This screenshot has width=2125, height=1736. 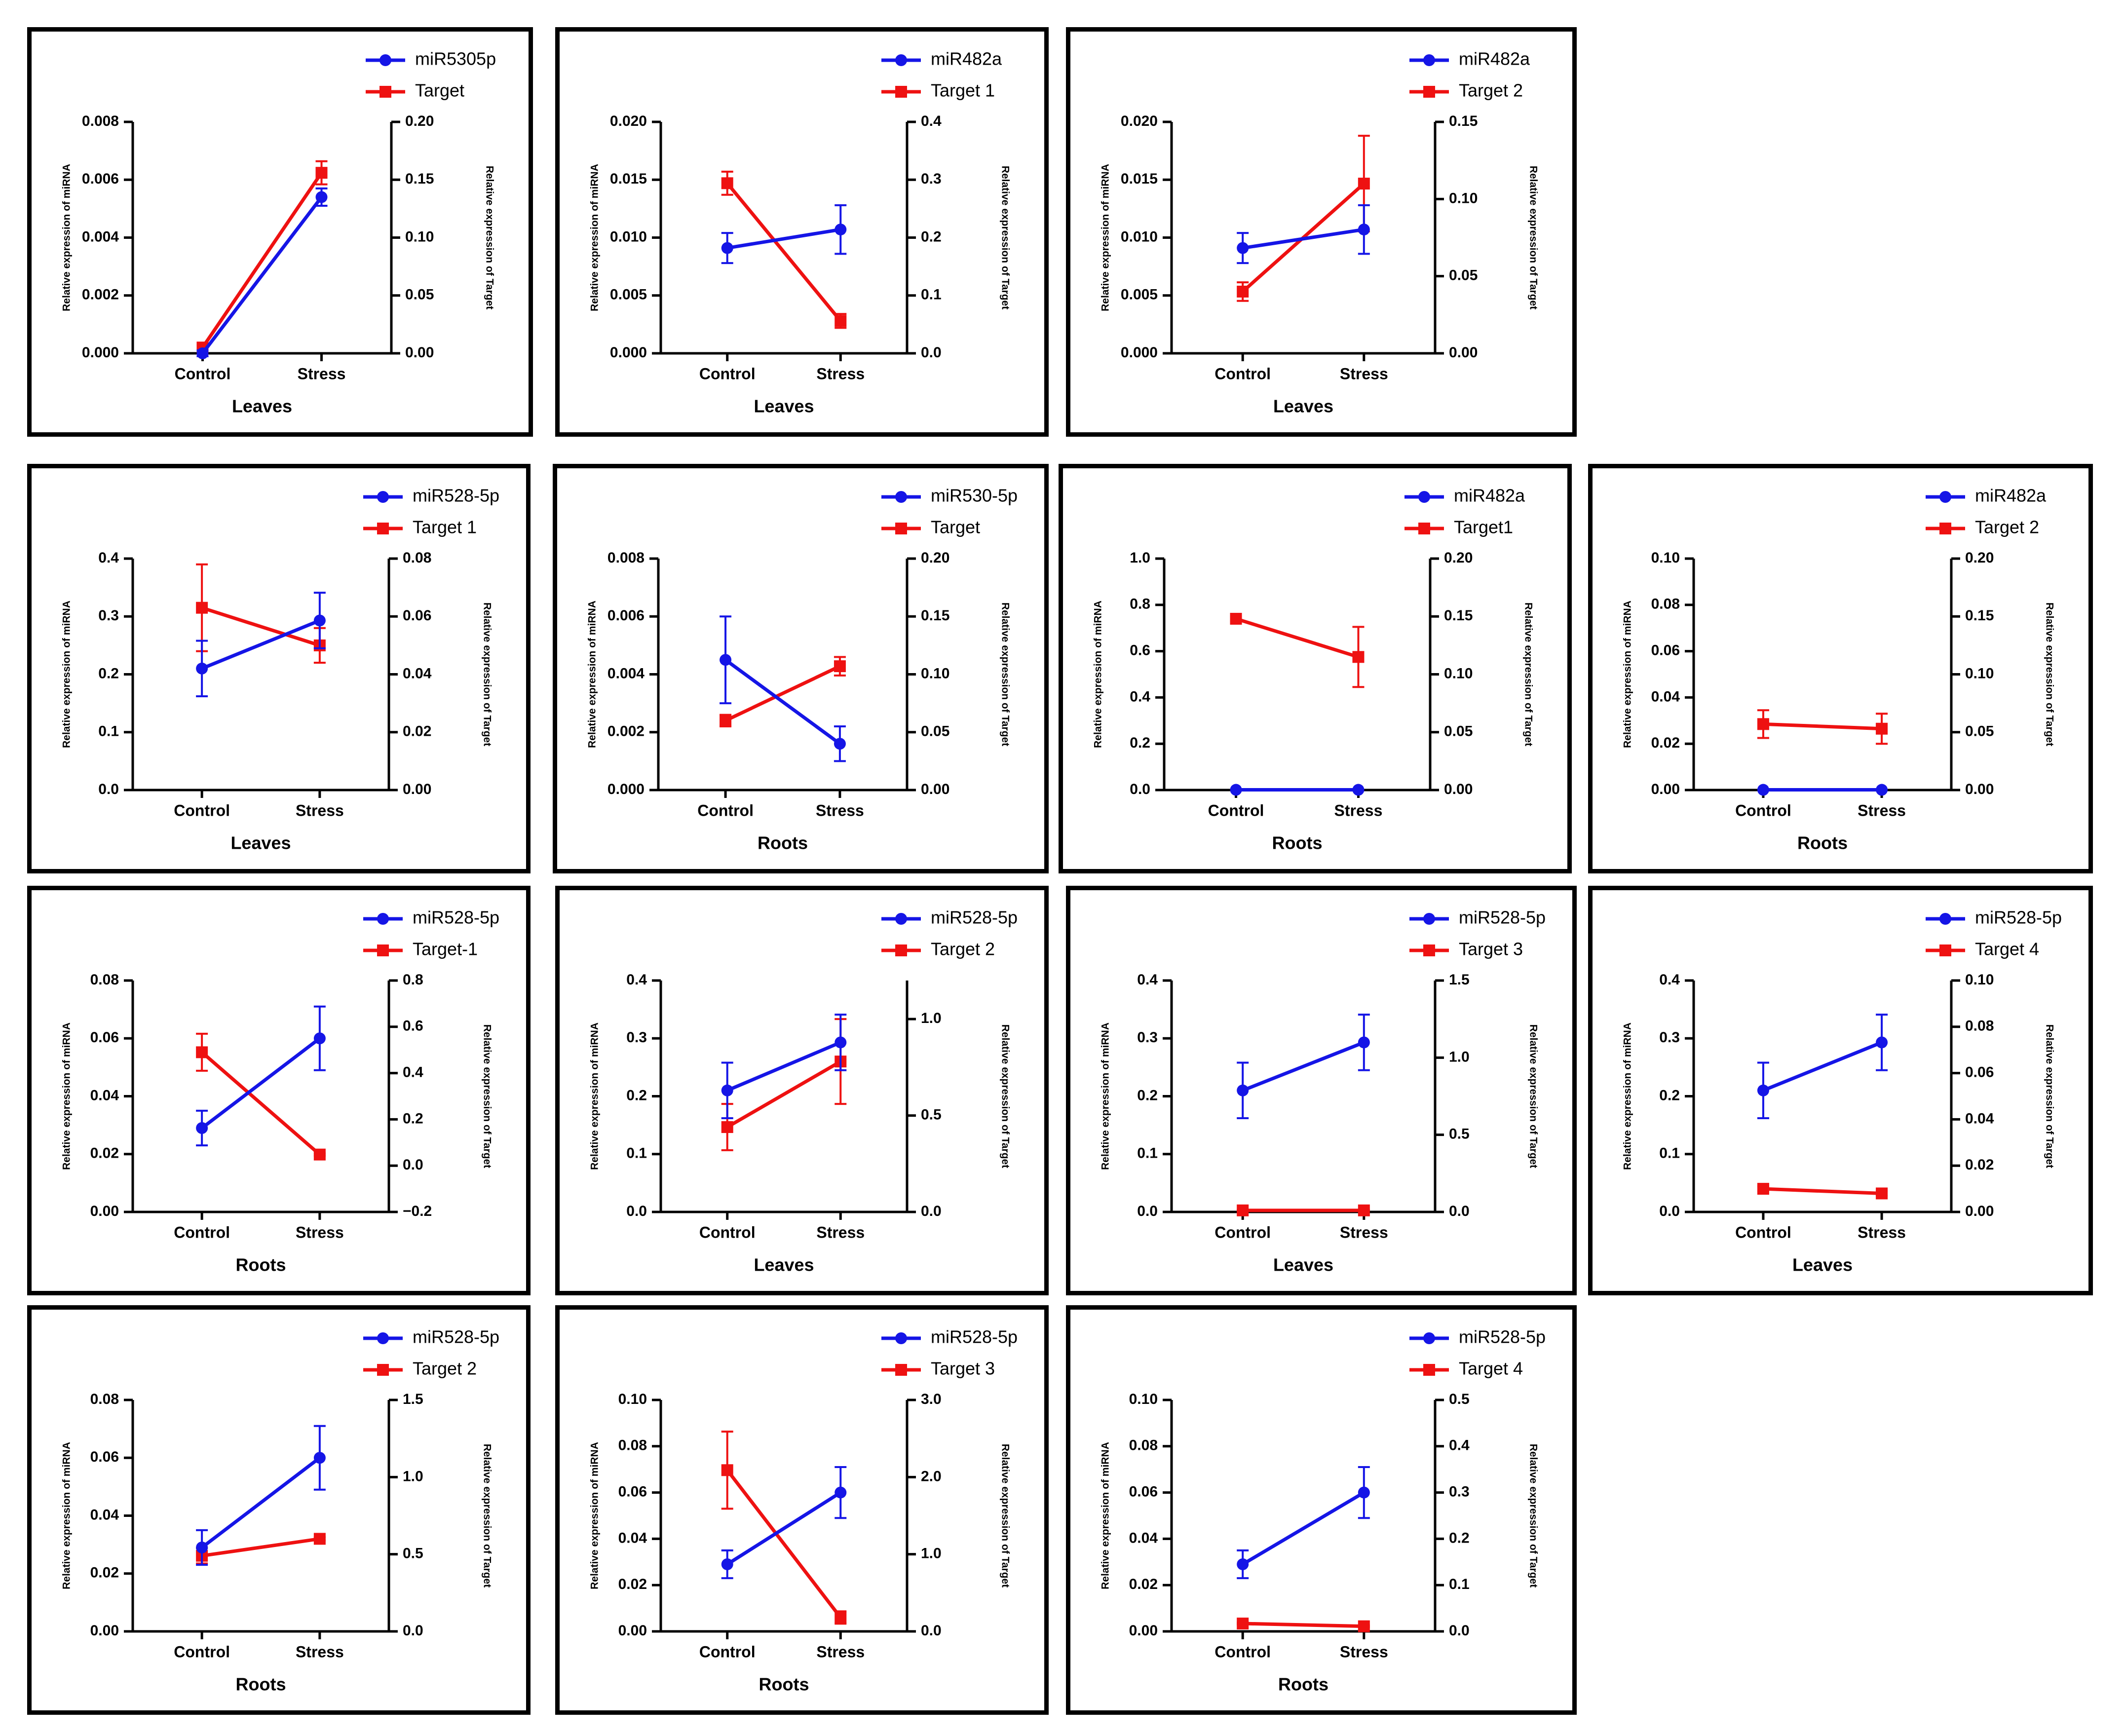 What do you see at coordinates (1460, 1584) in the screenshot?
I see `right-tick-label: 0.1` at bounding box center [1460, 1584].